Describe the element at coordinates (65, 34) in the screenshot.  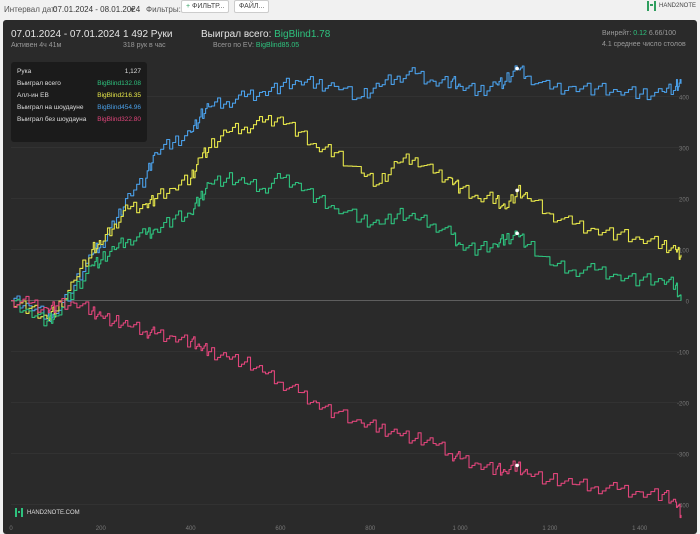
I see `date-range-title: 07.01.2024 - 07.01.2024` at that location.